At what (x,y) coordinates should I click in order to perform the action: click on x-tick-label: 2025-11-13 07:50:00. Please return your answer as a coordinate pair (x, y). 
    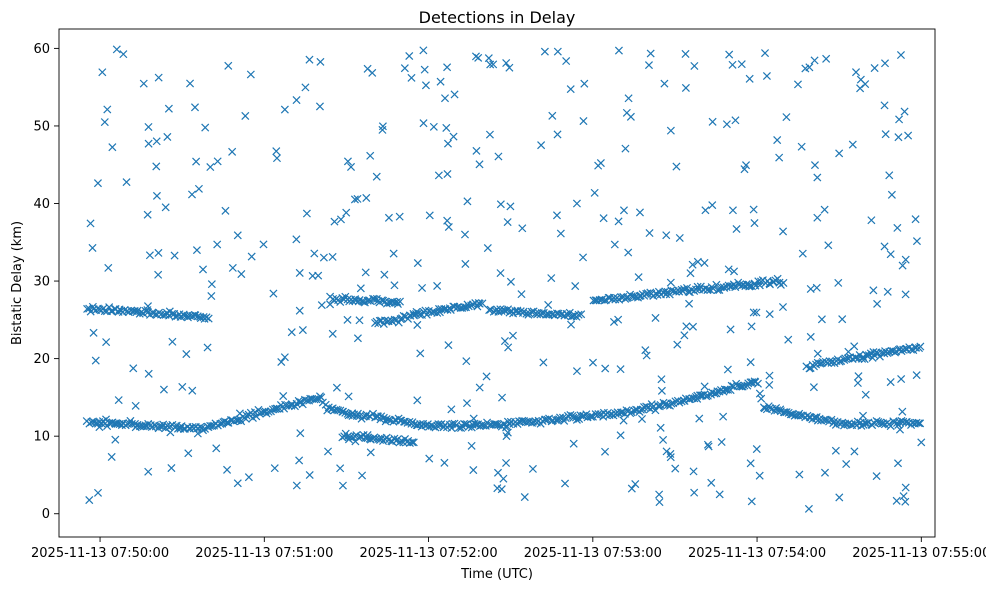
    Looking at the image, I should click on (100, 553).